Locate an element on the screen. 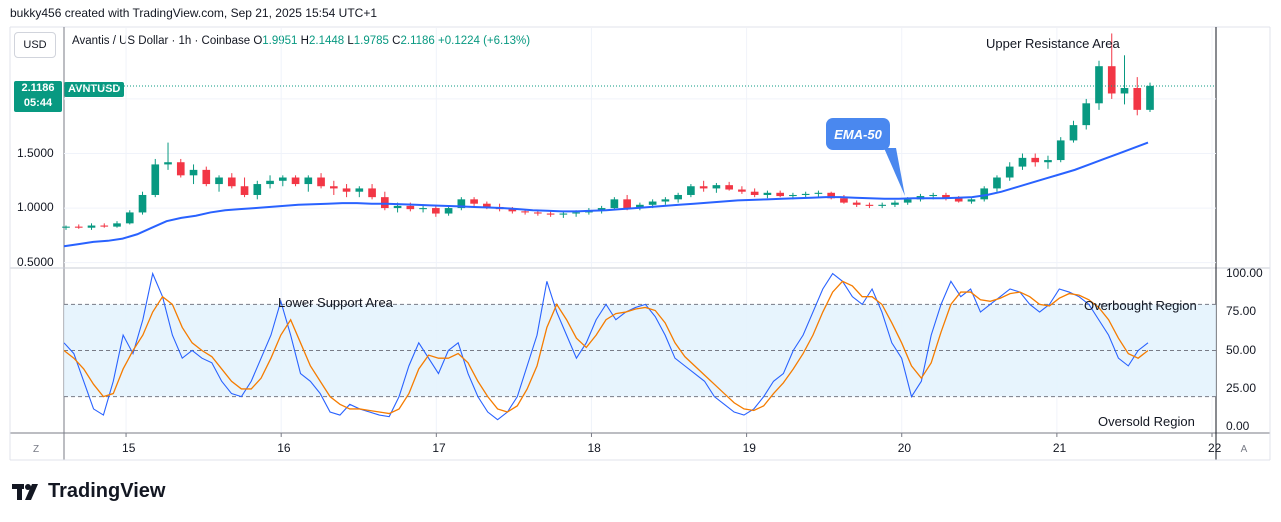 The width and height of the screenshot is (1281, 522). auto-scale-button: A is located at coordinates (1244, 449).